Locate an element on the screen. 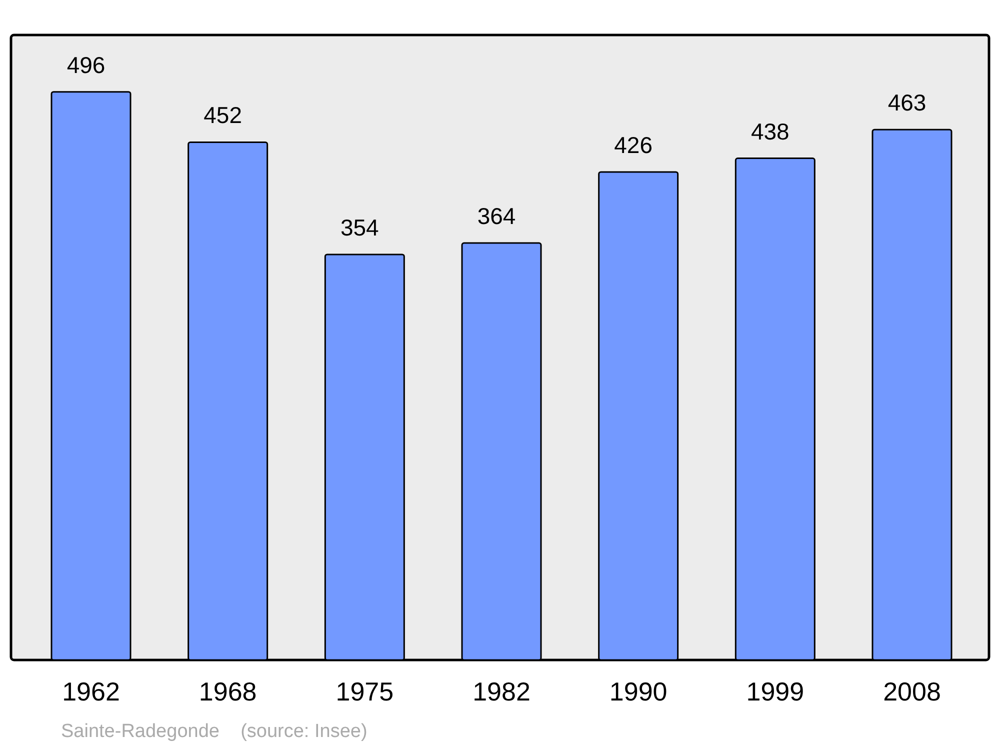 This screenshot has width=1000, height=747. data-label: 438 is located at coordinates (770, 131).